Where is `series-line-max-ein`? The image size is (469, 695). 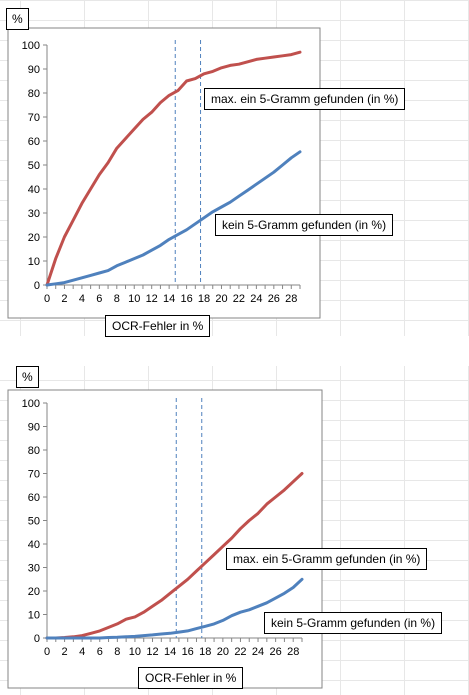 series-line-max-ein is located at coordinates (174, 556).